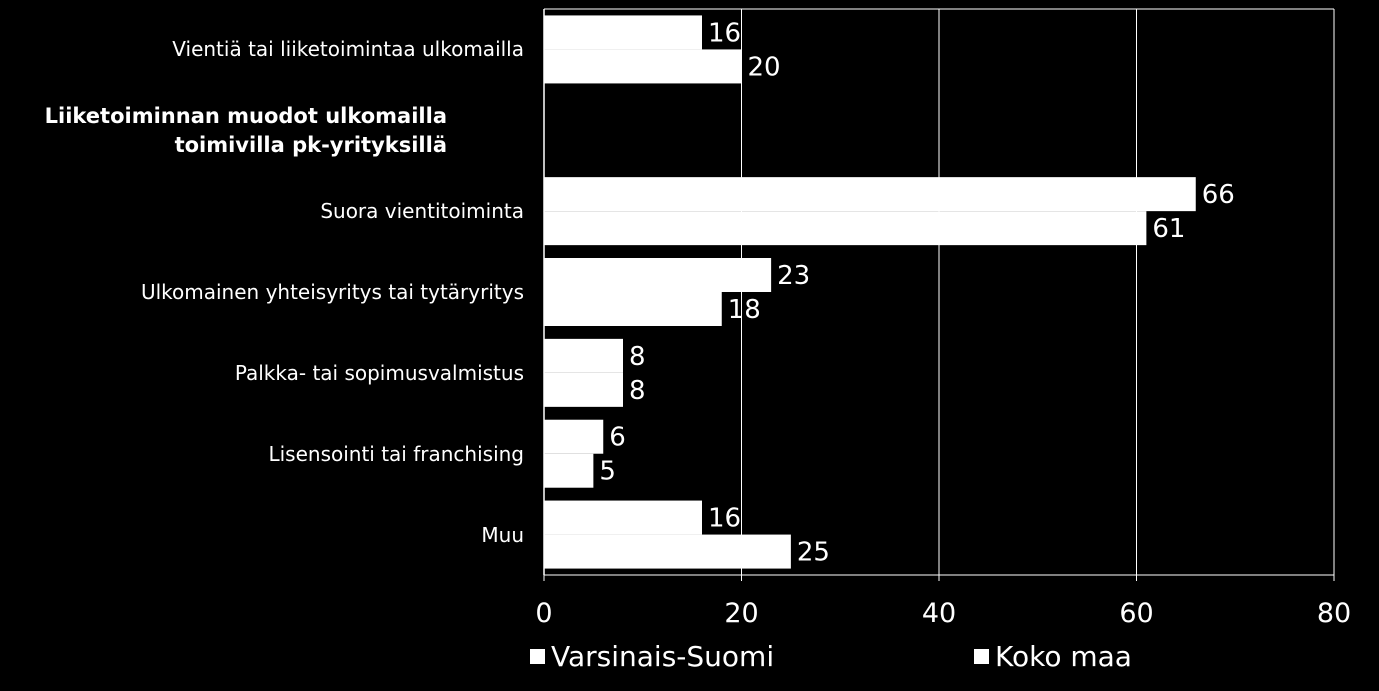  Describe the element at coordinates (245, 116) in the screenshot. I see `heading-line-1: Liiketoiminnan muodot ulkomailla` at that location.